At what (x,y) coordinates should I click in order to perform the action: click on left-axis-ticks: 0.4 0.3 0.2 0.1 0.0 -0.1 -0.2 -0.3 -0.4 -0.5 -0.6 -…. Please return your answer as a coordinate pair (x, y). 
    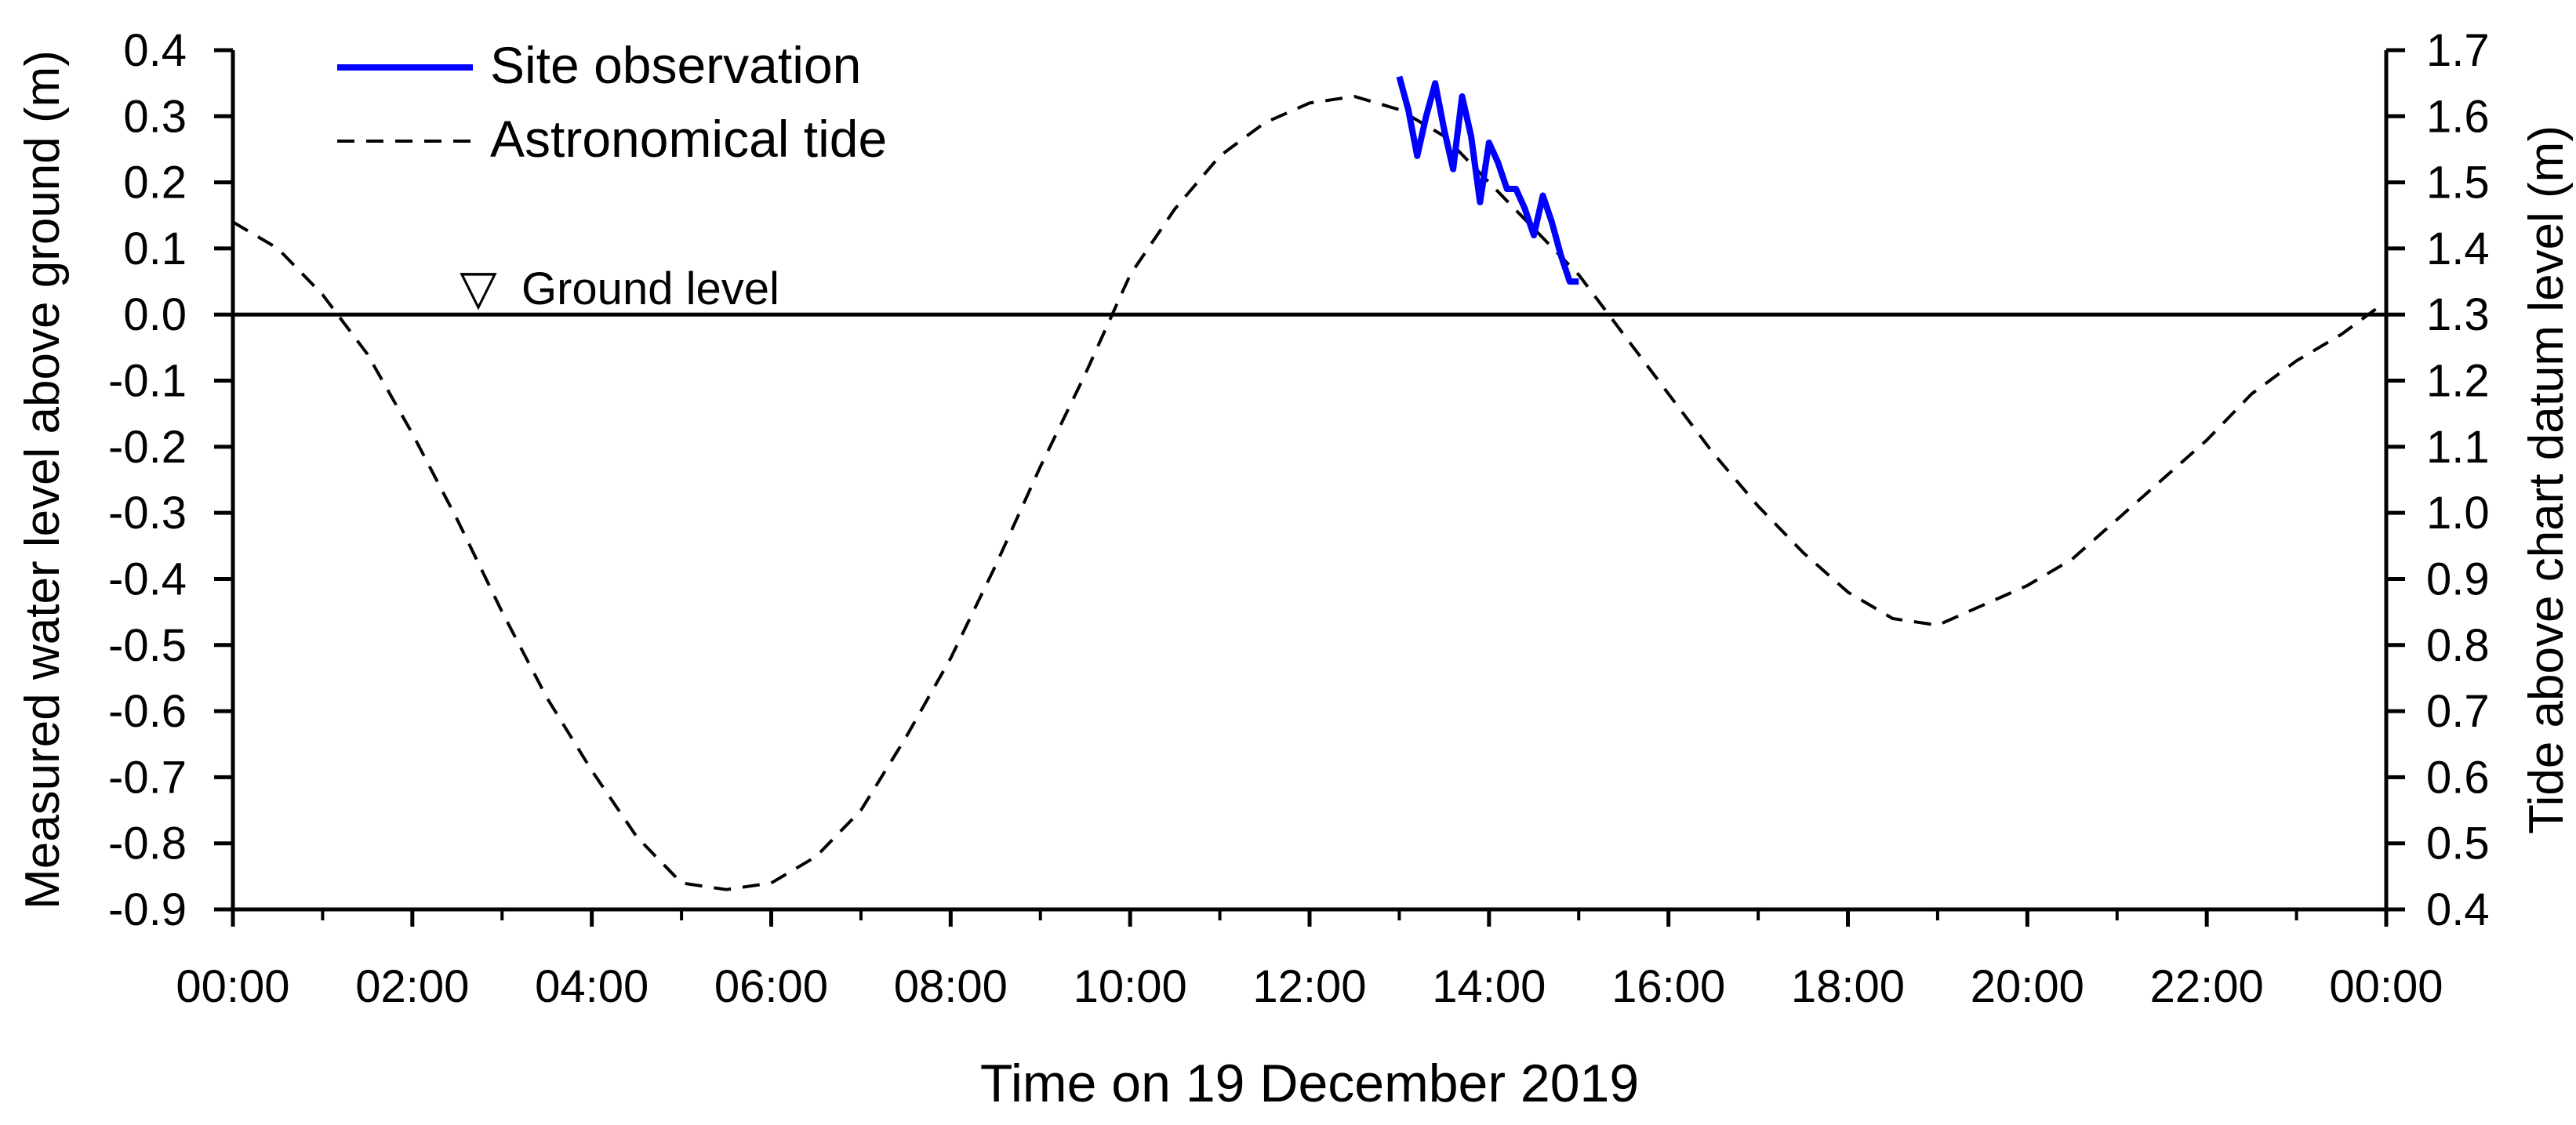
    Looking at the image, I should click on (170, 480).